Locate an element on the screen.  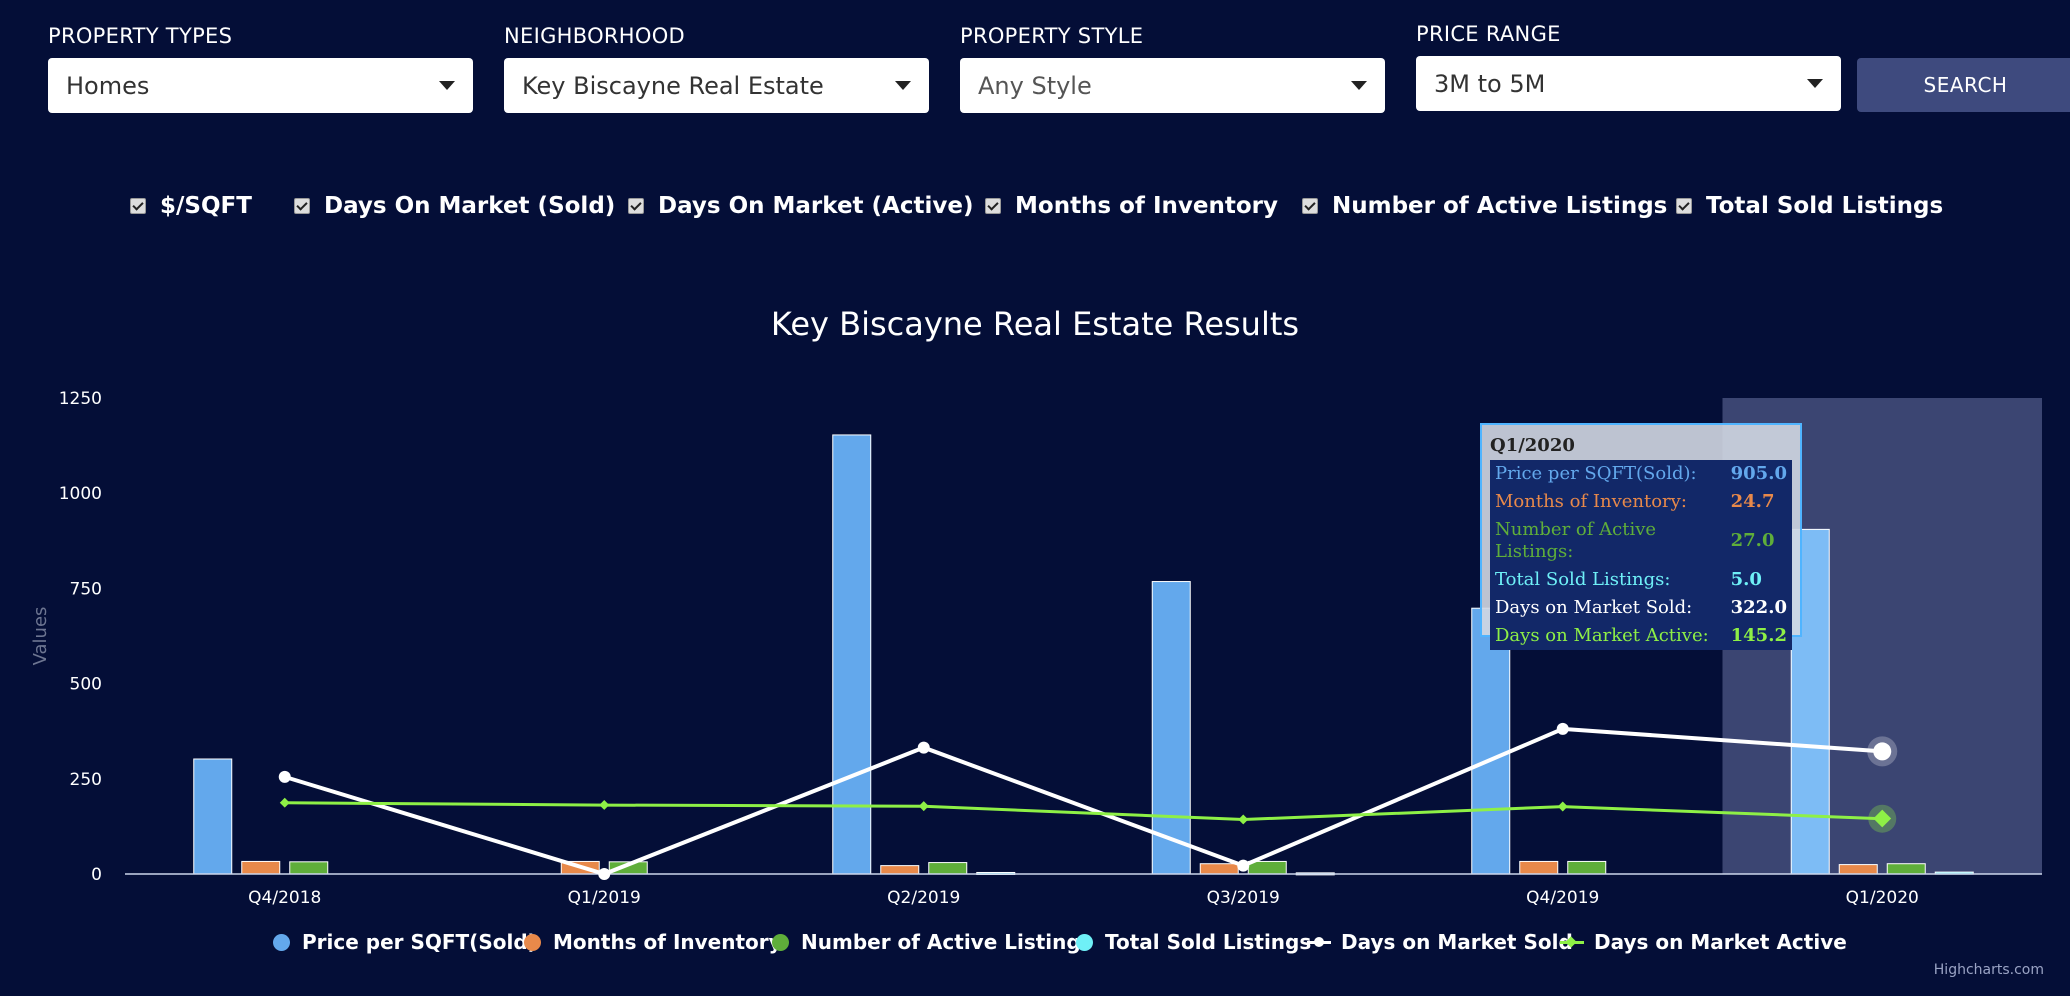
y-tick-label: 1250 is located at coordinates (80, 399).